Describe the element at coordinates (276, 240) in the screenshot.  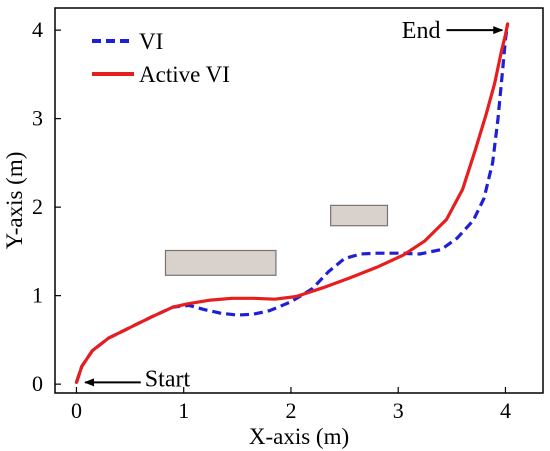
I see `obstacles` at that location.